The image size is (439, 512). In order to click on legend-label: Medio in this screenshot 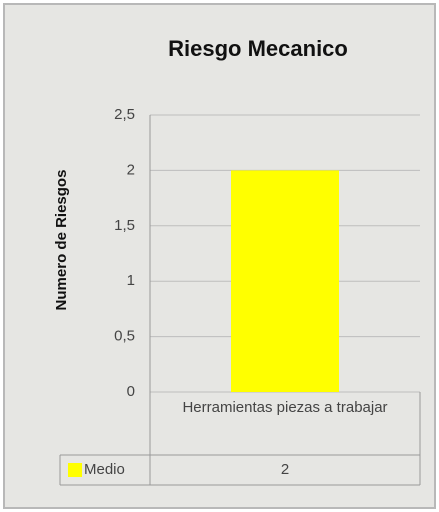, I will do `click(104, 469)`.